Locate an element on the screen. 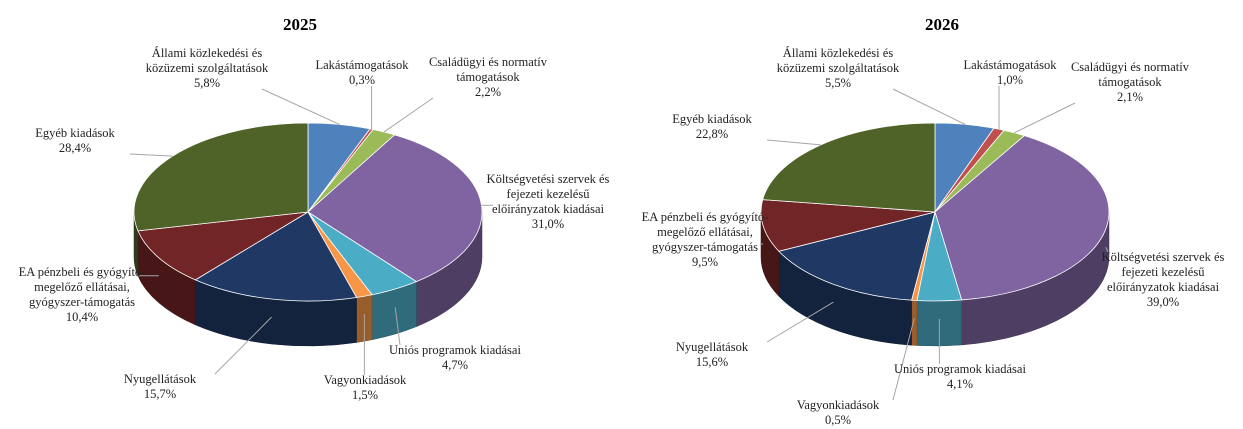 The height and width of the screenshot is (429, 1243). value-label: 5,5% is located at coordinates (838, 83).